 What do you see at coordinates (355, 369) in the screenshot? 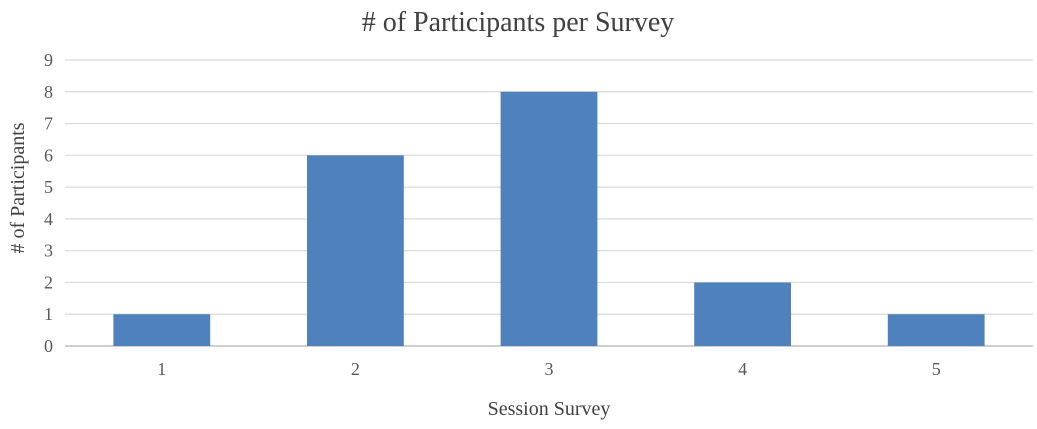
I see `x-tick-label: 2` at bounding box center [355, 369].